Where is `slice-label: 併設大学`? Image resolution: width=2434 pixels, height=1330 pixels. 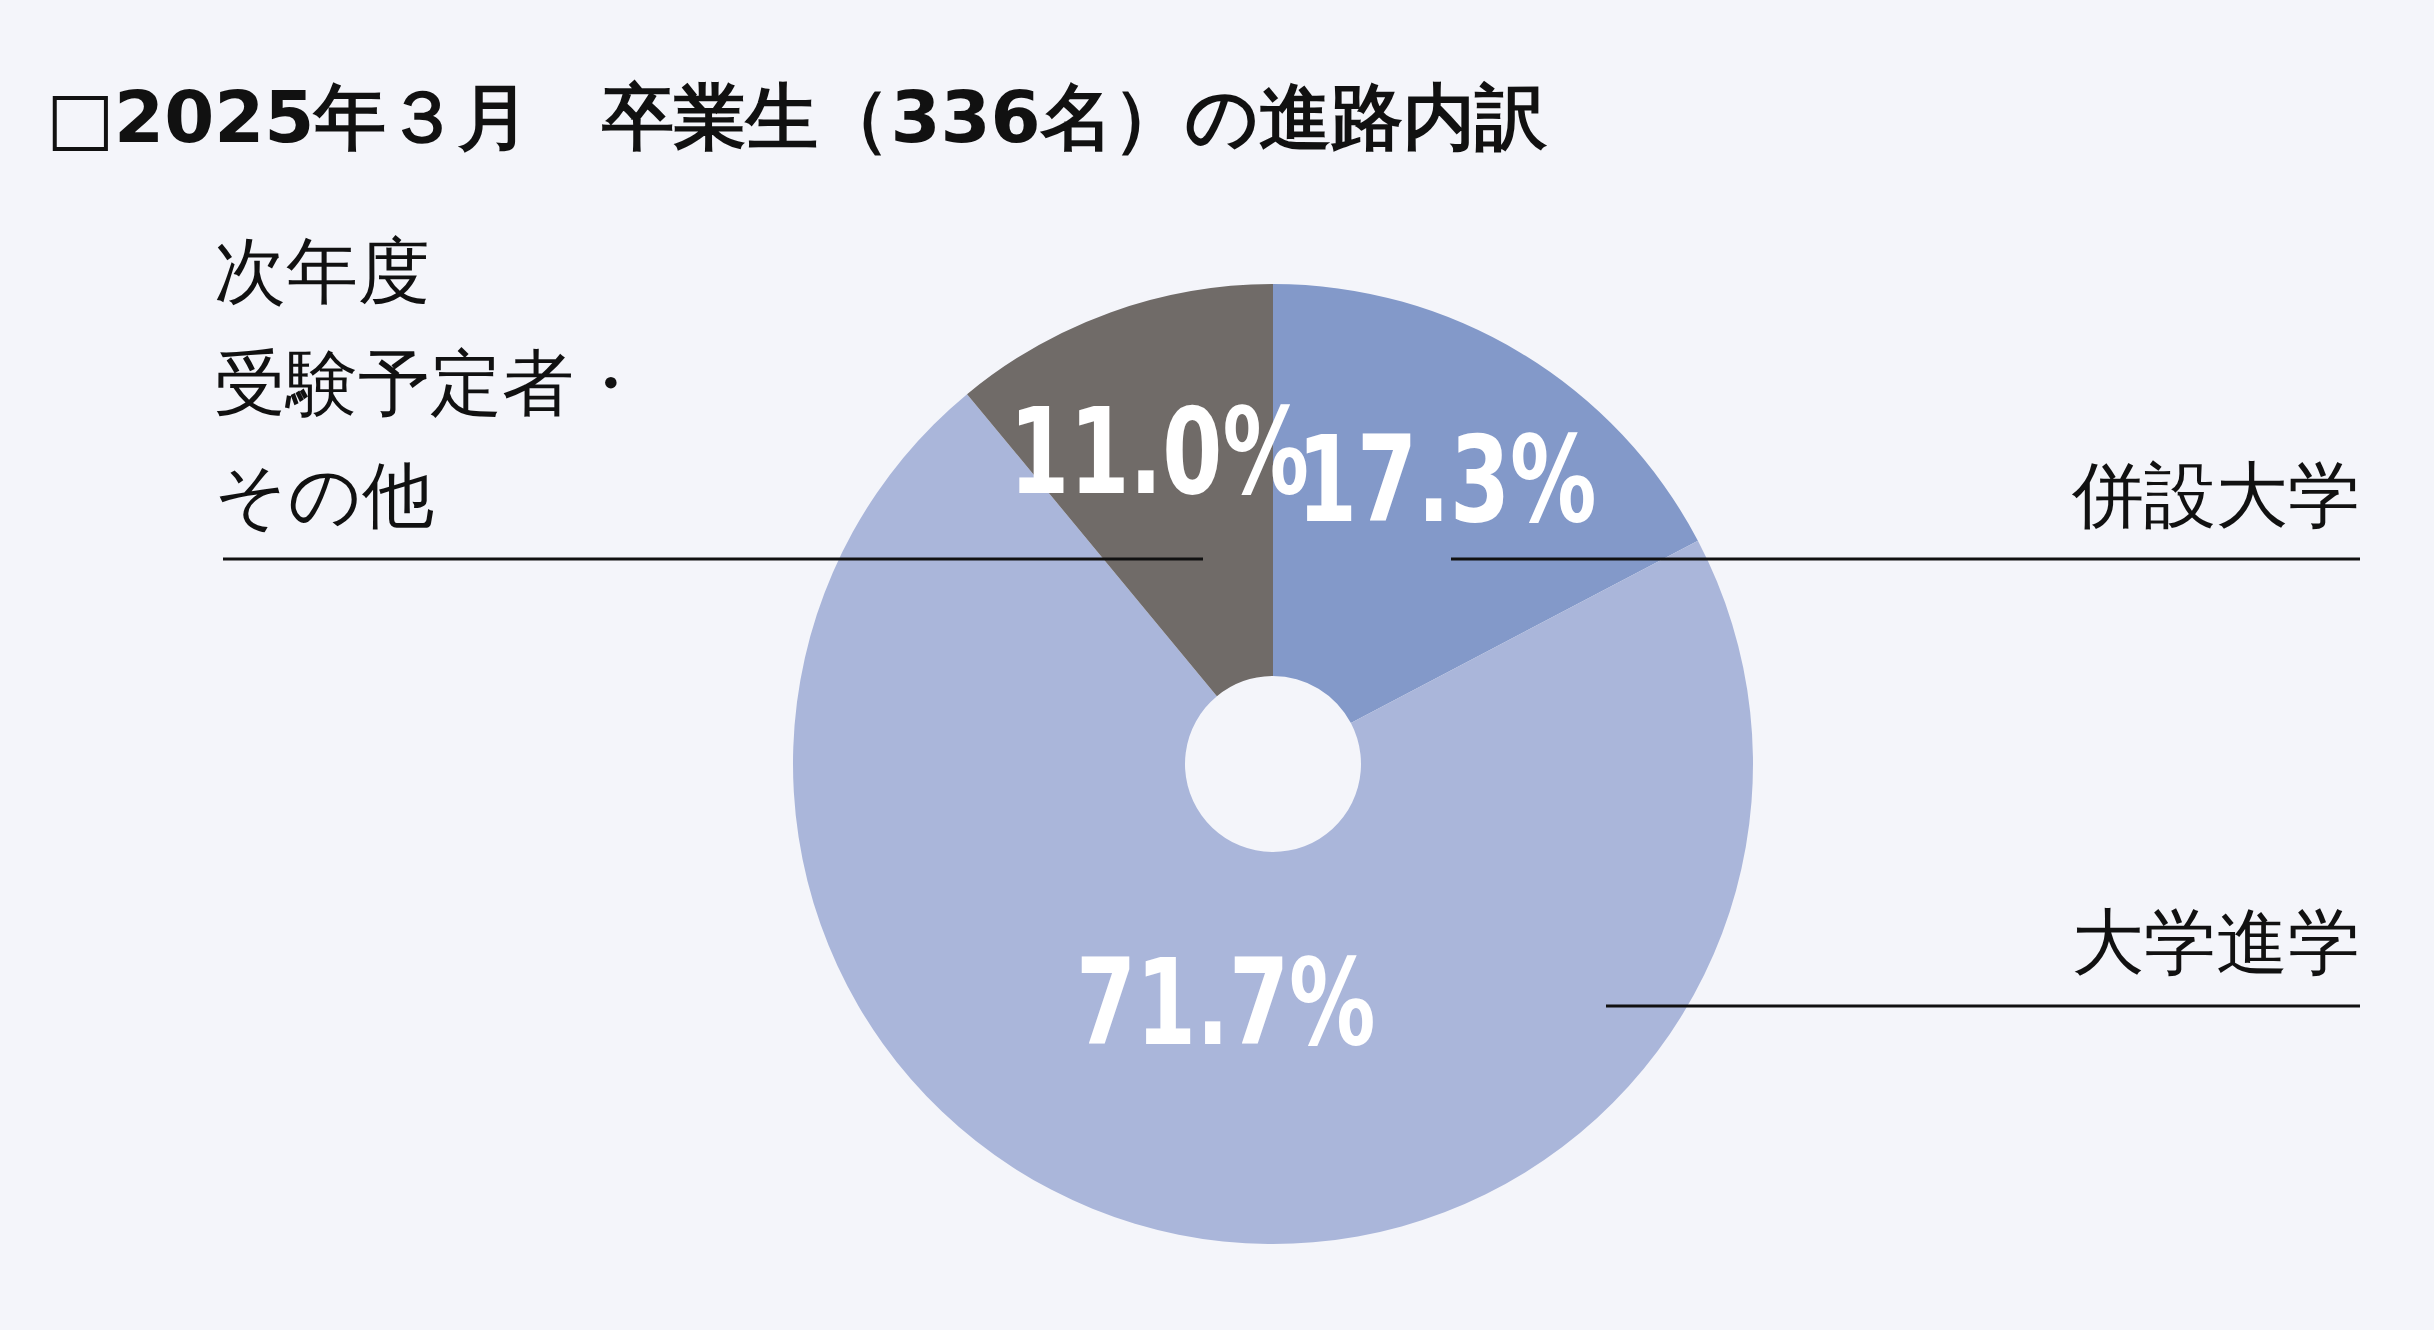
slice-label: 併設大学 is located at coordinates (2216, 495).